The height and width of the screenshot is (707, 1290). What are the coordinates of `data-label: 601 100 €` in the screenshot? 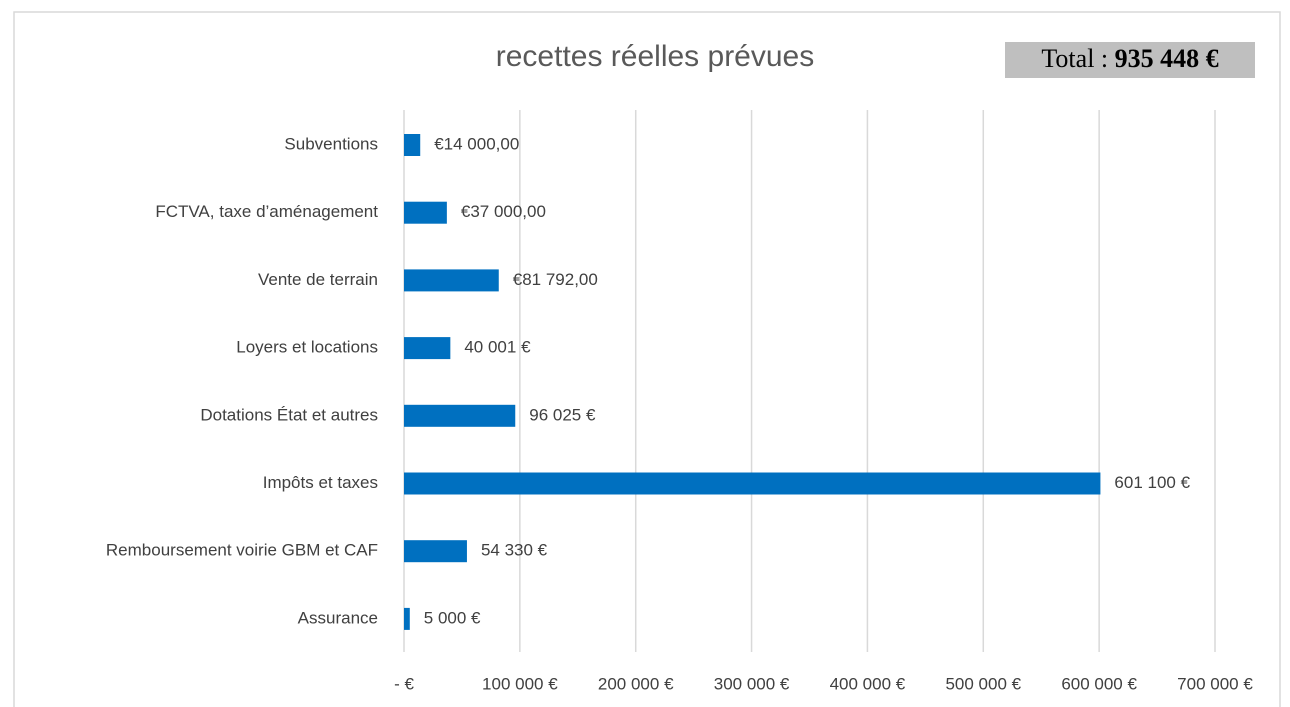 It's located at (1152, 482).